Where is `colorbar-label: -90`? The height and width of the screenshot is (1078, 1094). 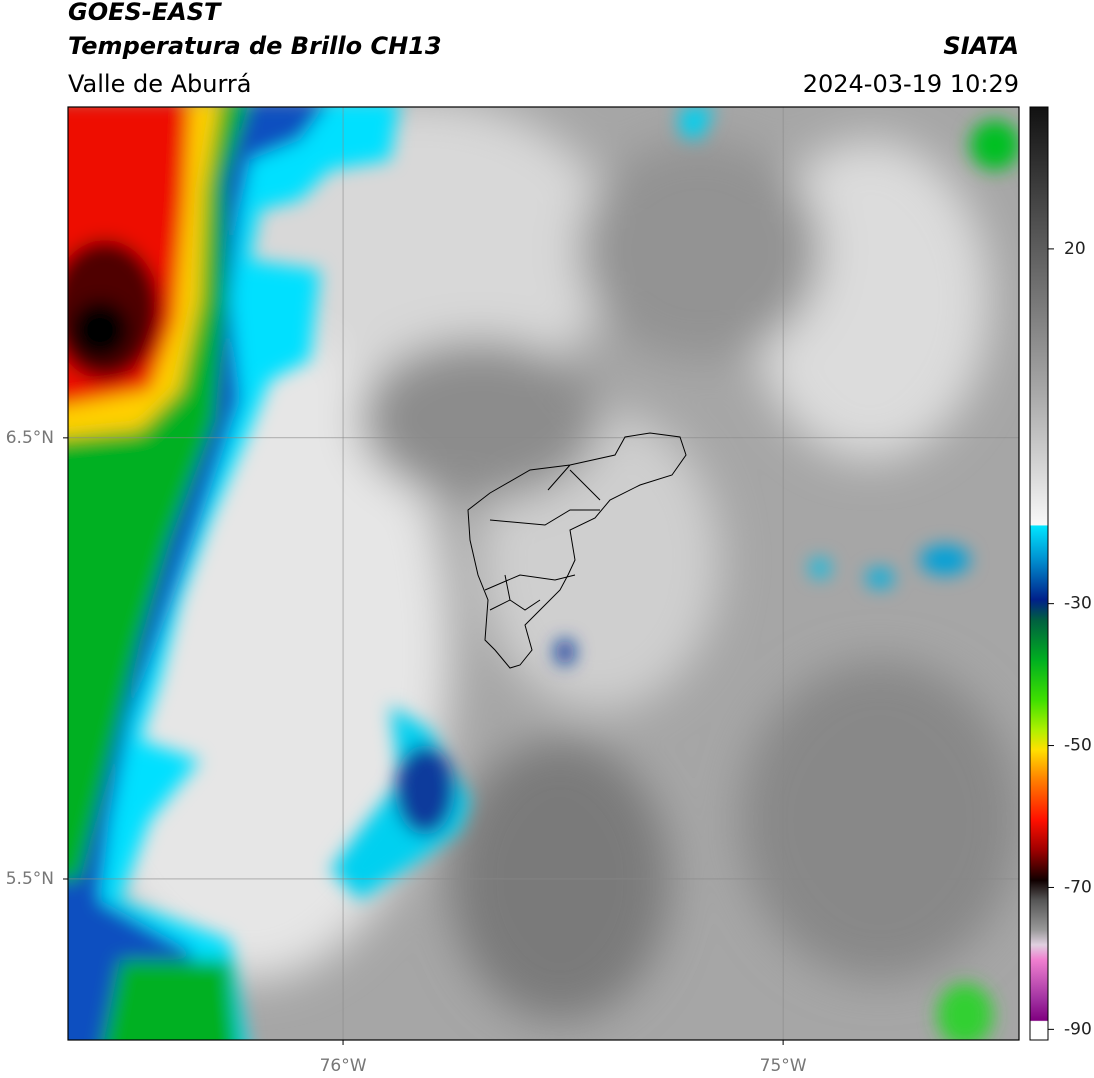
colorbar-label: -90 is located at coordinates (1078, 1029).